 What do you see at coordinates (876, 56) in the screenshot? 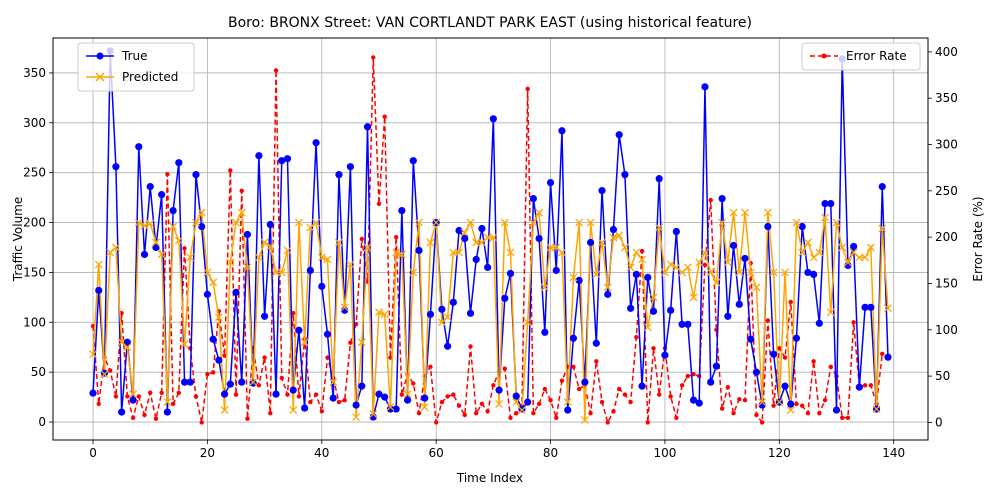
I see `legend-error-label: Error Rate` at bounding box center [876, 56].